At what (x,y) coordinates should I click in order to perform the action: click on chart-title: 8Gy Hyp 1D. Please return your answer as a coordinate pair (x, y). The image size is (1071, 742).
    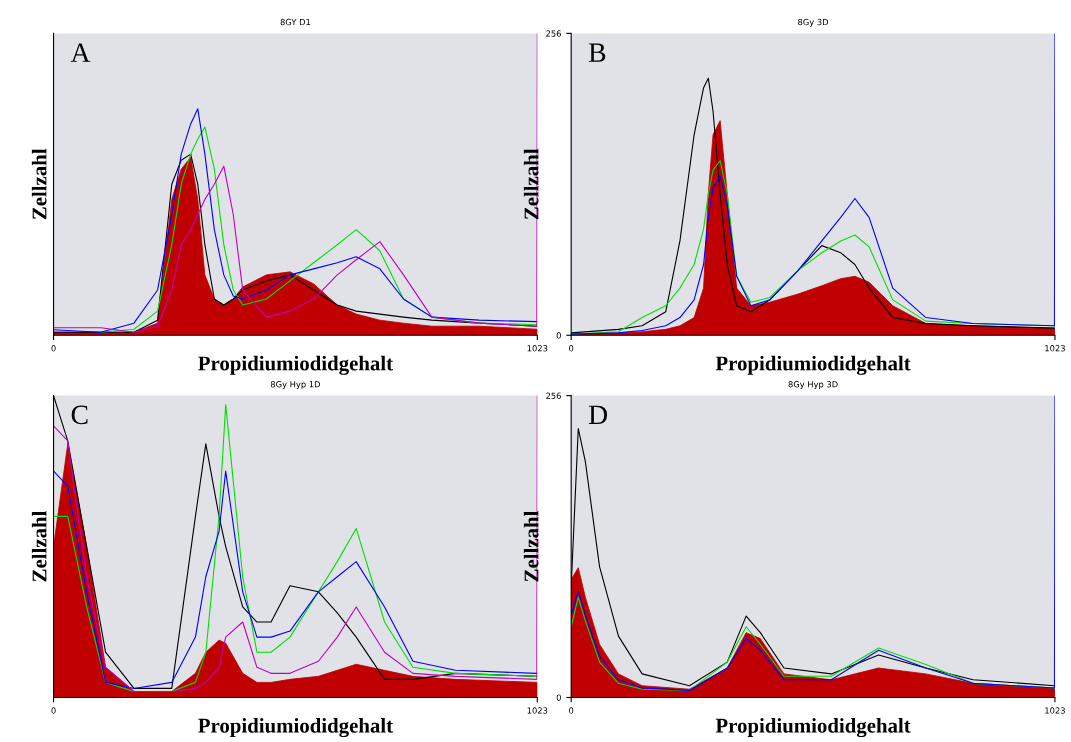
    Looking at the image, I should click on (295, 385).